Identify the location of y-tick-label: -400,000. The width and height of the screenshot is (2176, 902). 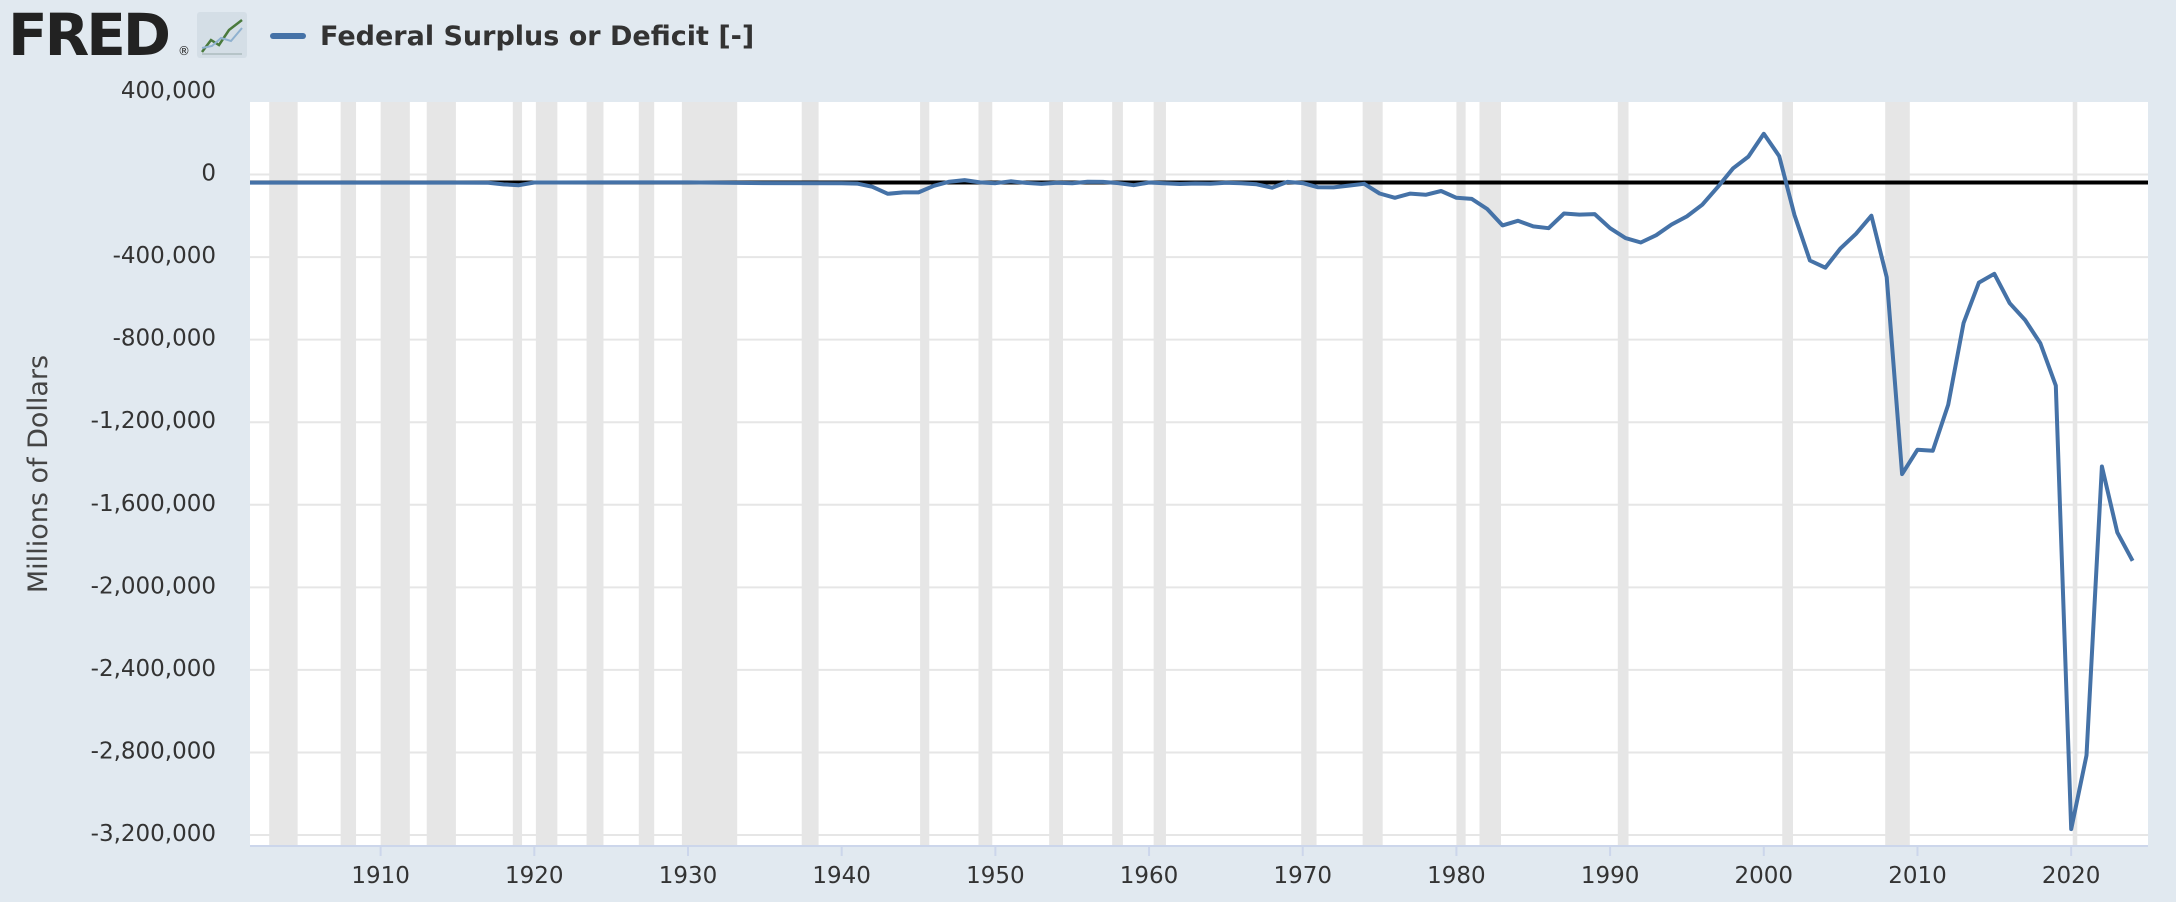
(164, 256).